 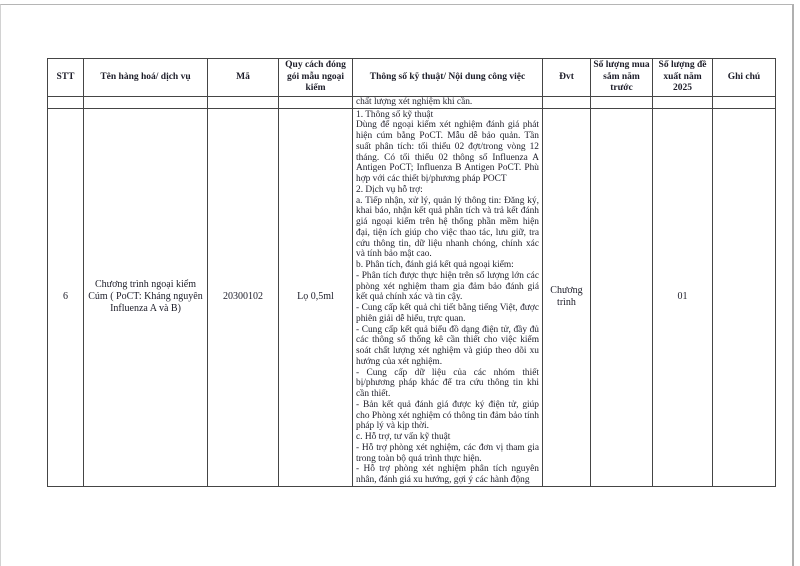 What do you see at coordinates (621, 77) in the screenshot?
I see `column-header-qty-previous: Số lượng mua sắm năm trước` at bounding box center [621, 77].